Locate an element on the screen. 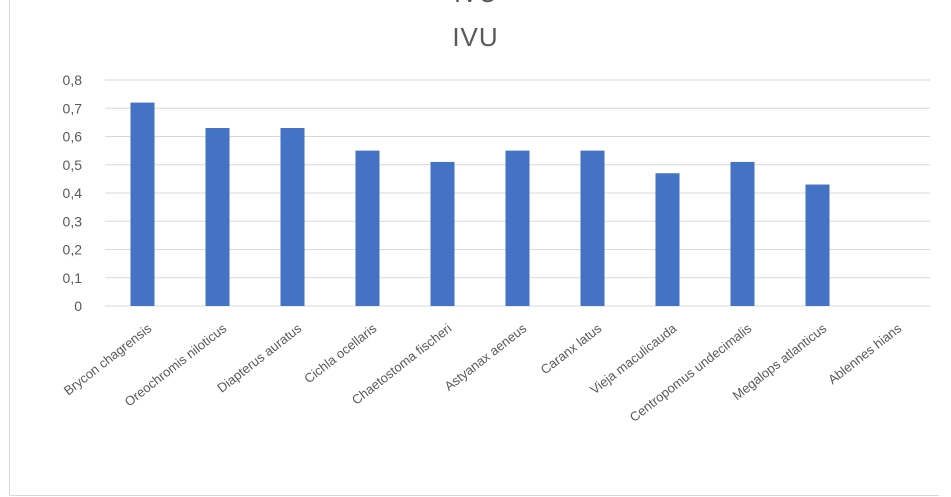 This screenshot has height=497, width=951. y-tick-label: 0 is located at coordinates (78, 306).